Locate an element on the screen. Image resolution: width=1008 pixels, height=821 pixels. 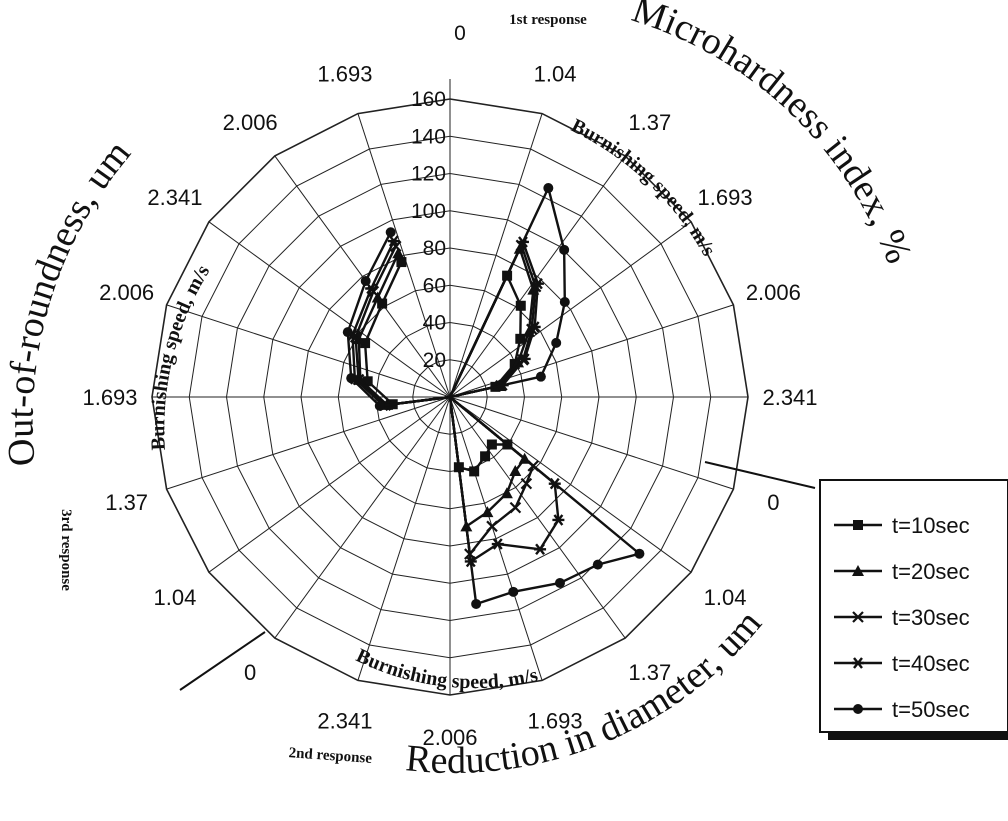
radial-tick-label: 140 is located at coordinates (428, 136).